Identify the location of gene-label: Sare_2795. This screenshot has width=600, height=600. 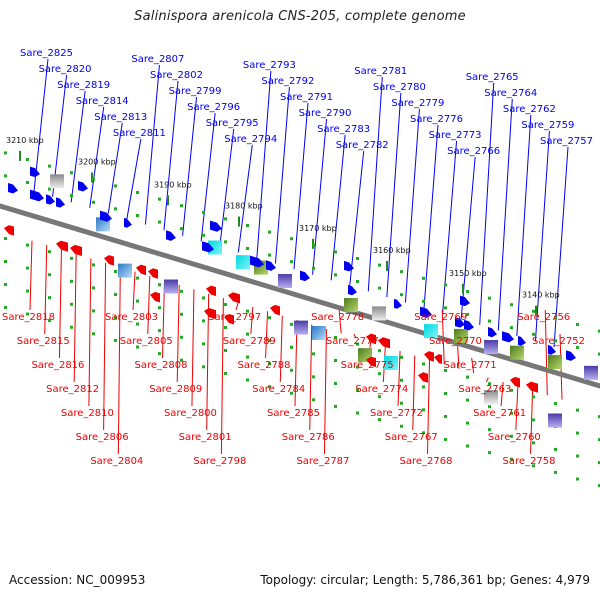
(232, 123).